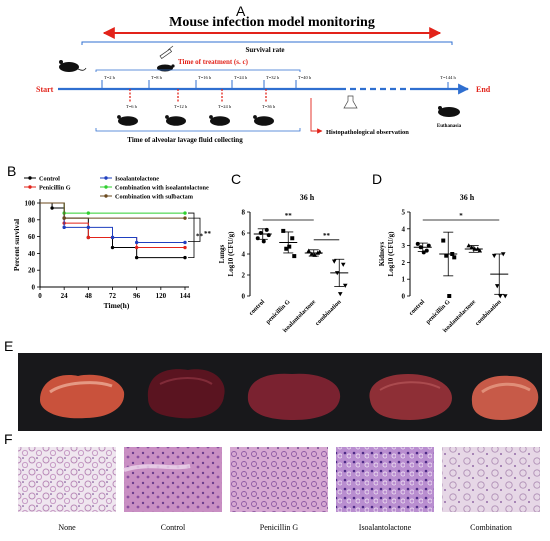  What do you see at coordinates (483, 89) in the screenshot?
I see `end-label: End` at bounding box center [483, 89].